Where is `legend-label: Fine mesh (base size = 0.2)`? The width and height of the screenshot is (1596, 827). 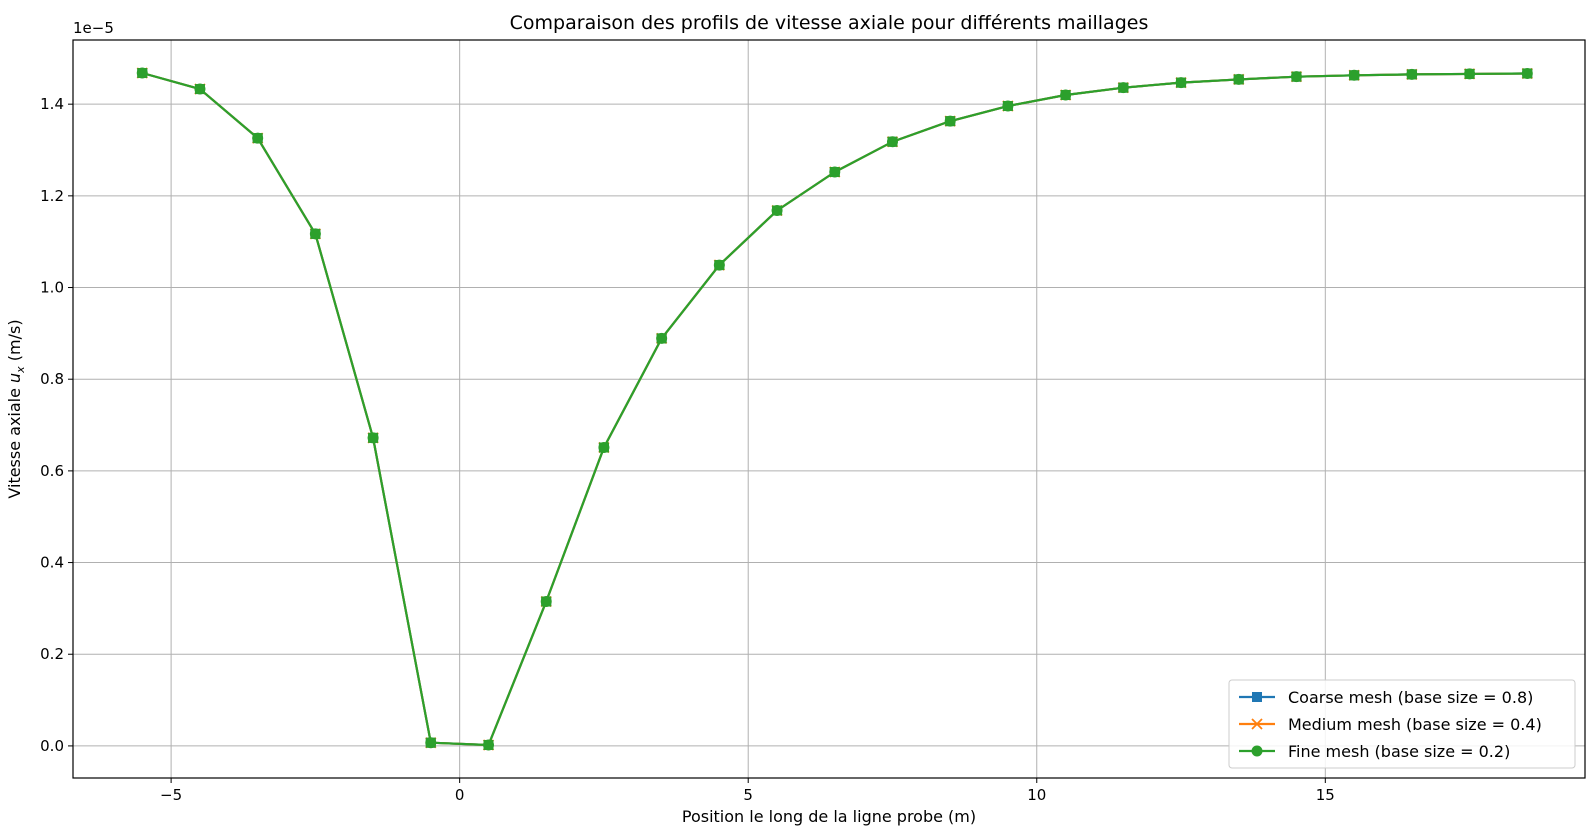
legend-label: Fine mesh (base size = 0.2) is located at coordinates (1399, 751).